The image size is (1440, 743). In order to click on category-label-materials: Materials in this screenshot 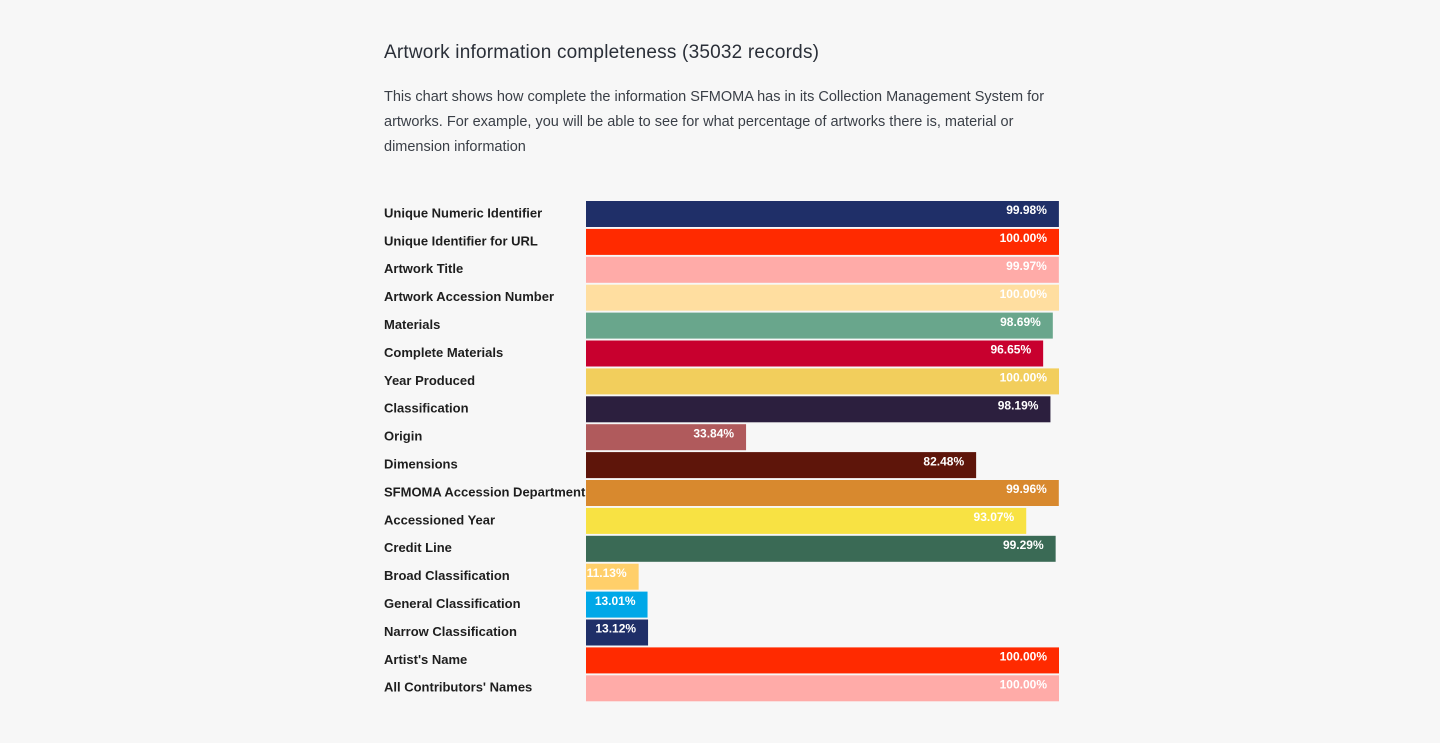, I will do `click(412, 324)`.